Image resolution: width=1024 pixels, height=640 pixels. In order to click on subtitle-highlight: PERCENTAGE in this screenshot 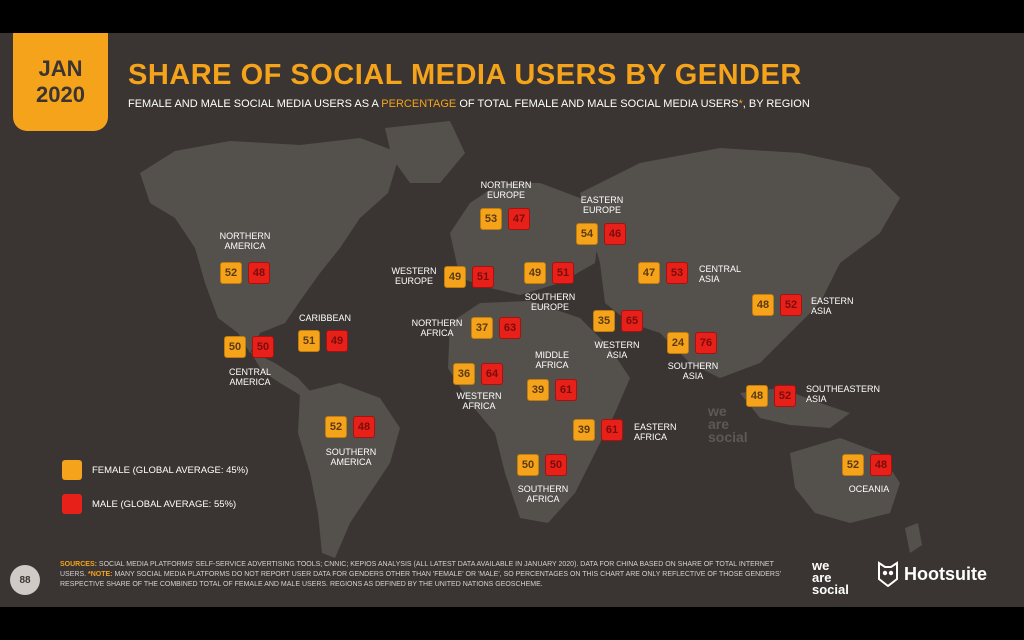, I will do `click(419, 104)`.